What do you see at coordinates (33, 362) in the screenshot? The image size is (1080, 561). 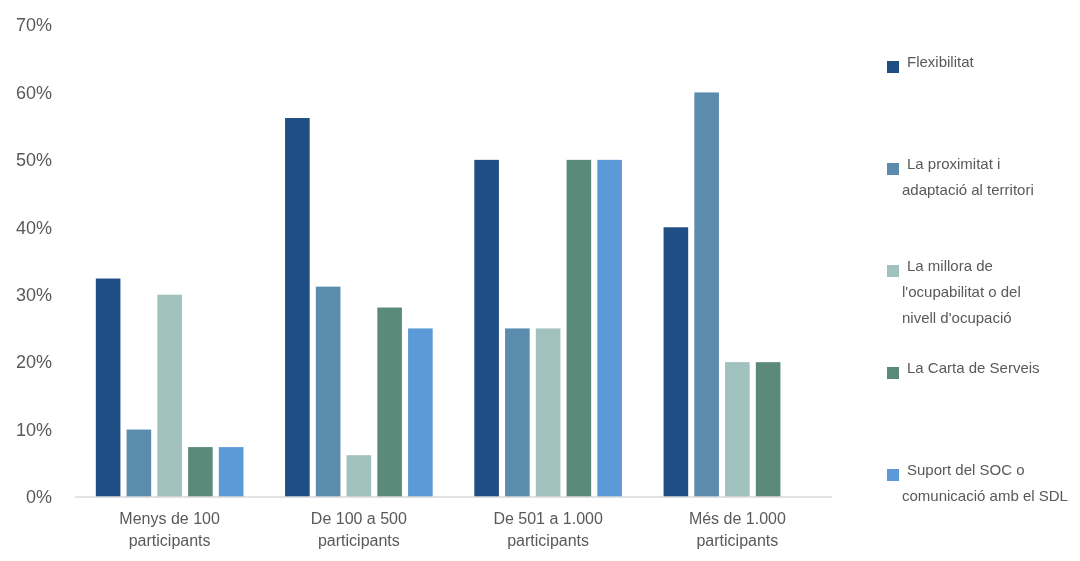 I see `y-tick-label: 20%` at bounding box center [33, 362].